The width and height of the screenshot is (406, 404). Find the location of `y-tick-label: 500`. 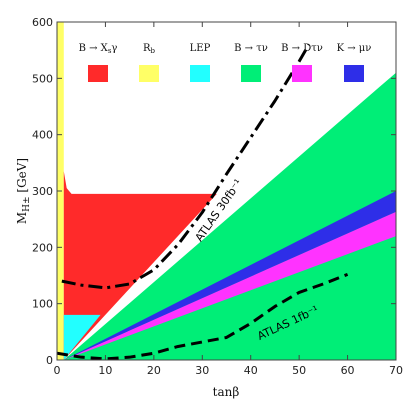

y-tick-label: 500 is located at coordinates (42, 78).